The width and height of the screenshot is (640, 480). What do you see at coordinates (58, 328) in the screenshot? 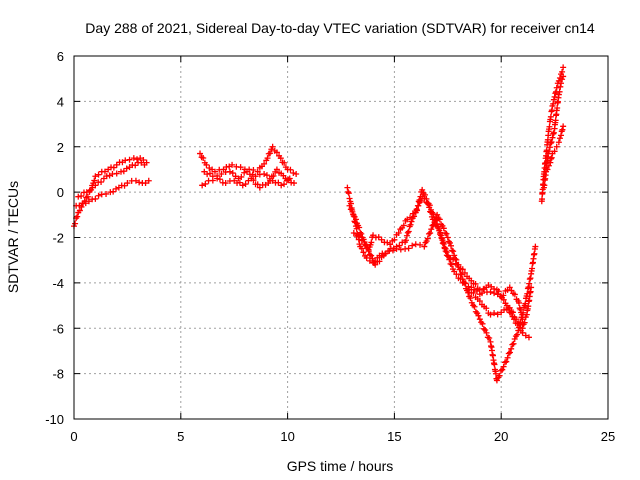
I see `y-tick-label: -6` at bounding box center [58, 328].